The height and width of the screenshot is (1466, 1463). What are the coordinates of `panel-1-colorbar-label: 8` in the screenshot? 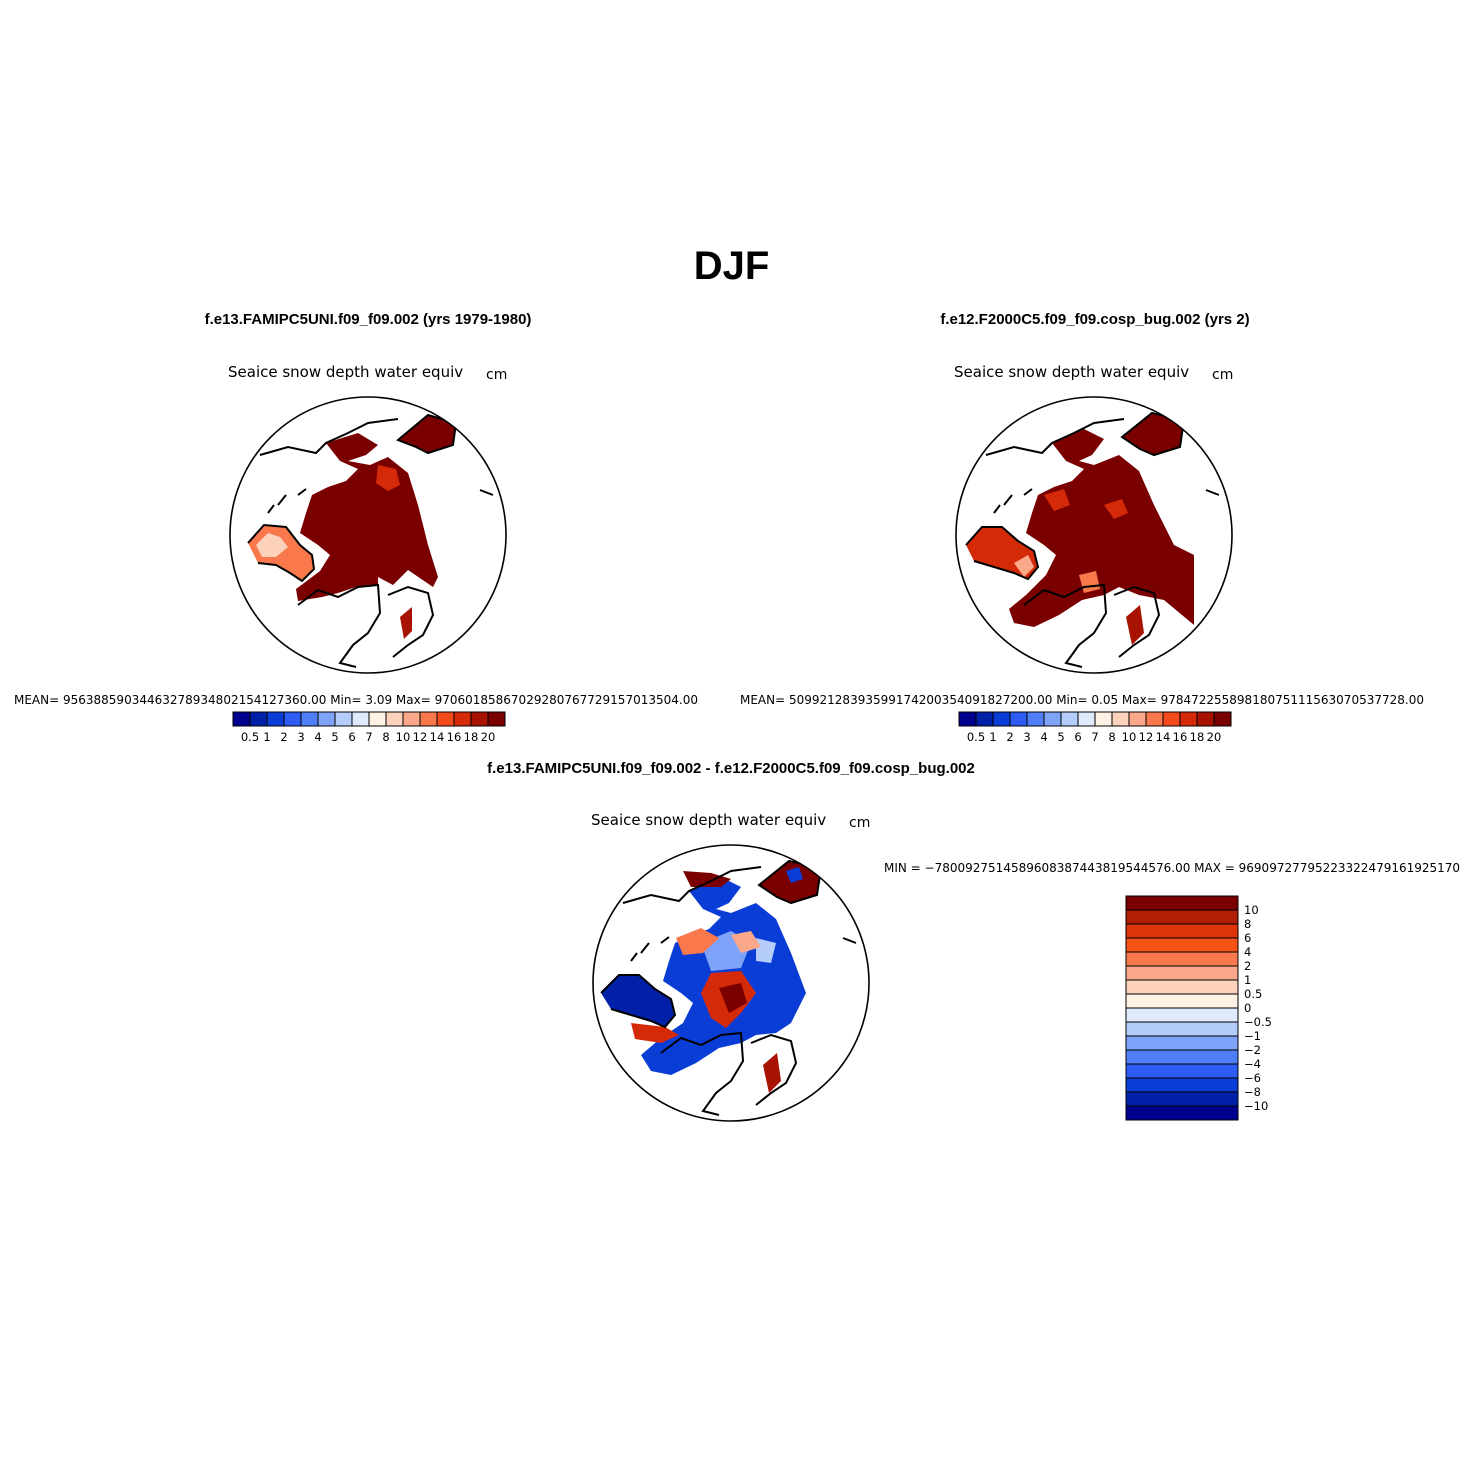 It's located at (385, 737).